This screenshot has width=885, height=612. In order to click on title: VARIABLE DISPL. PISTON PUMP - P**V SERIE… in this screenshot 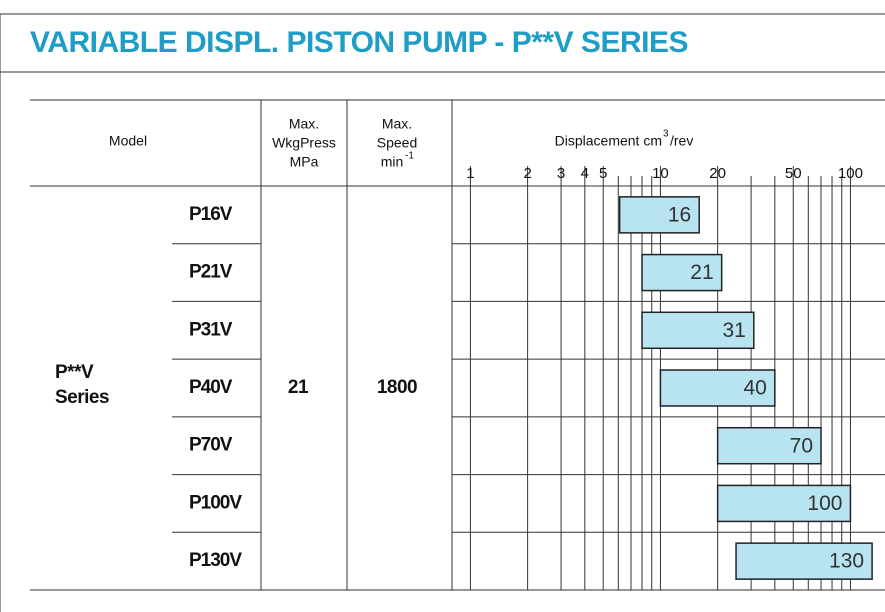, I will do `click(359, 42)`.